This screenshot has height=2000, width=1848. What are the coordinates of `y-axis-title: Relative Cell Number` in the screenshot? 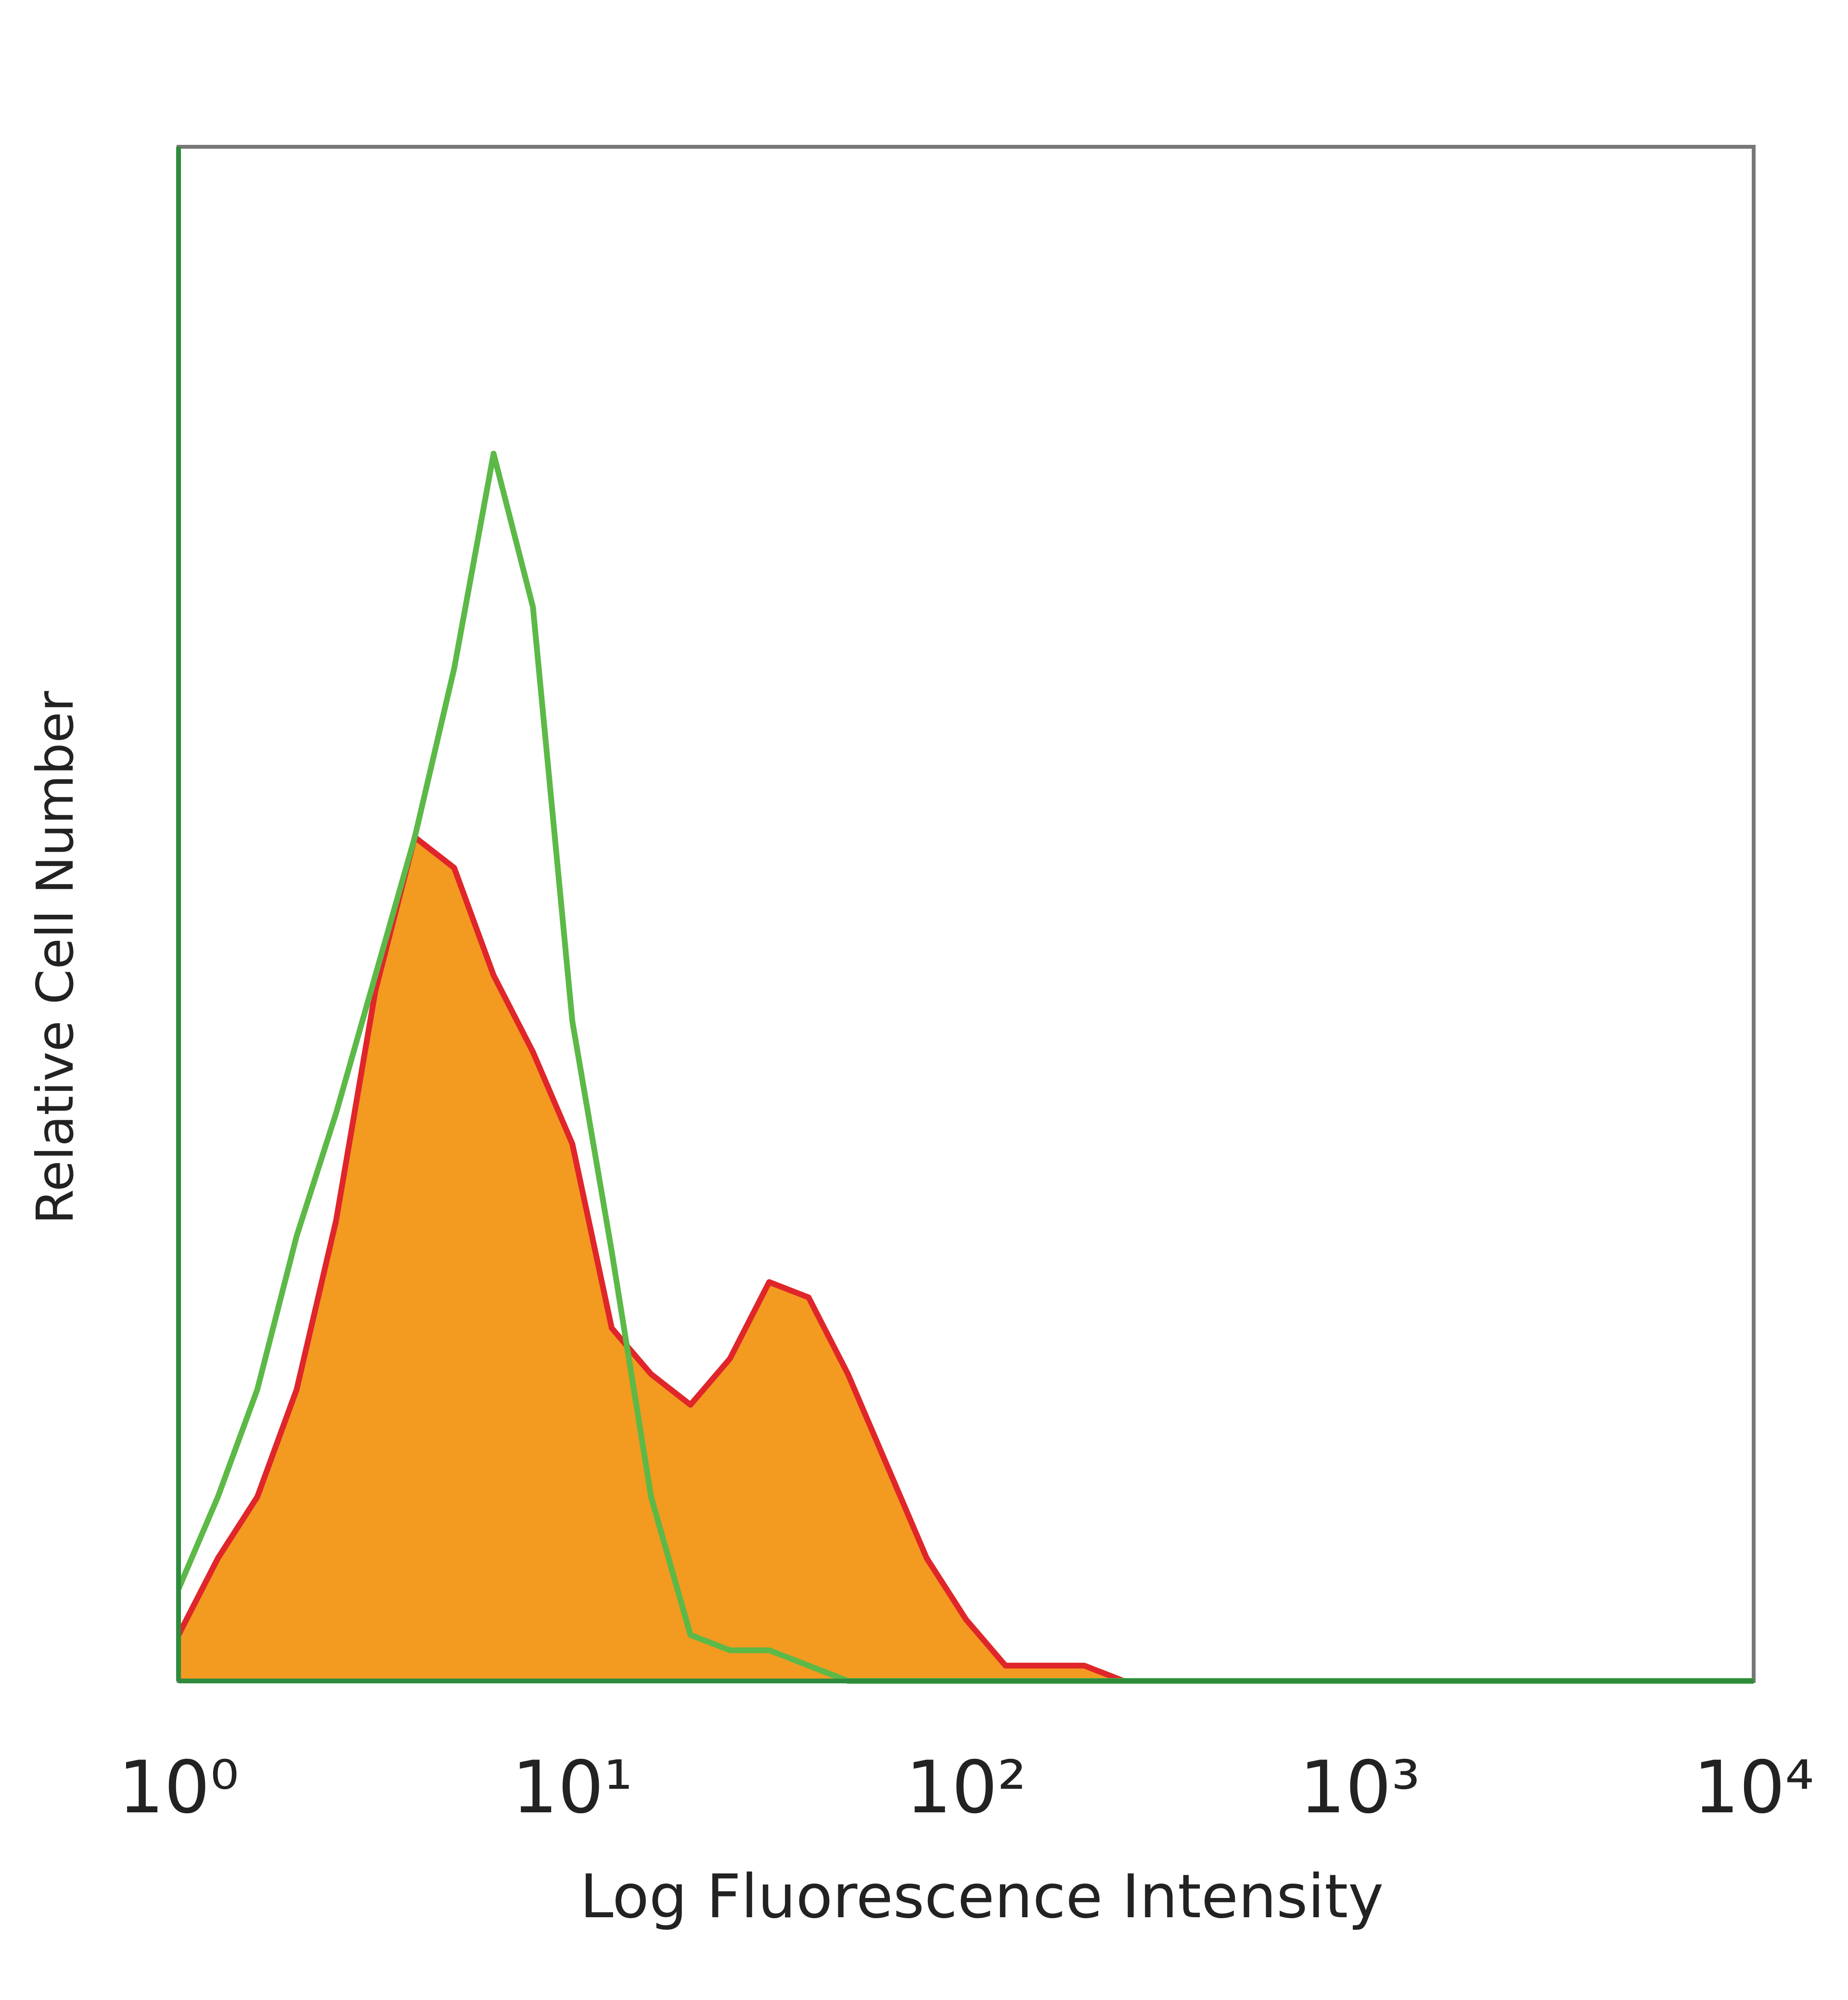 It's located at (55, 957).